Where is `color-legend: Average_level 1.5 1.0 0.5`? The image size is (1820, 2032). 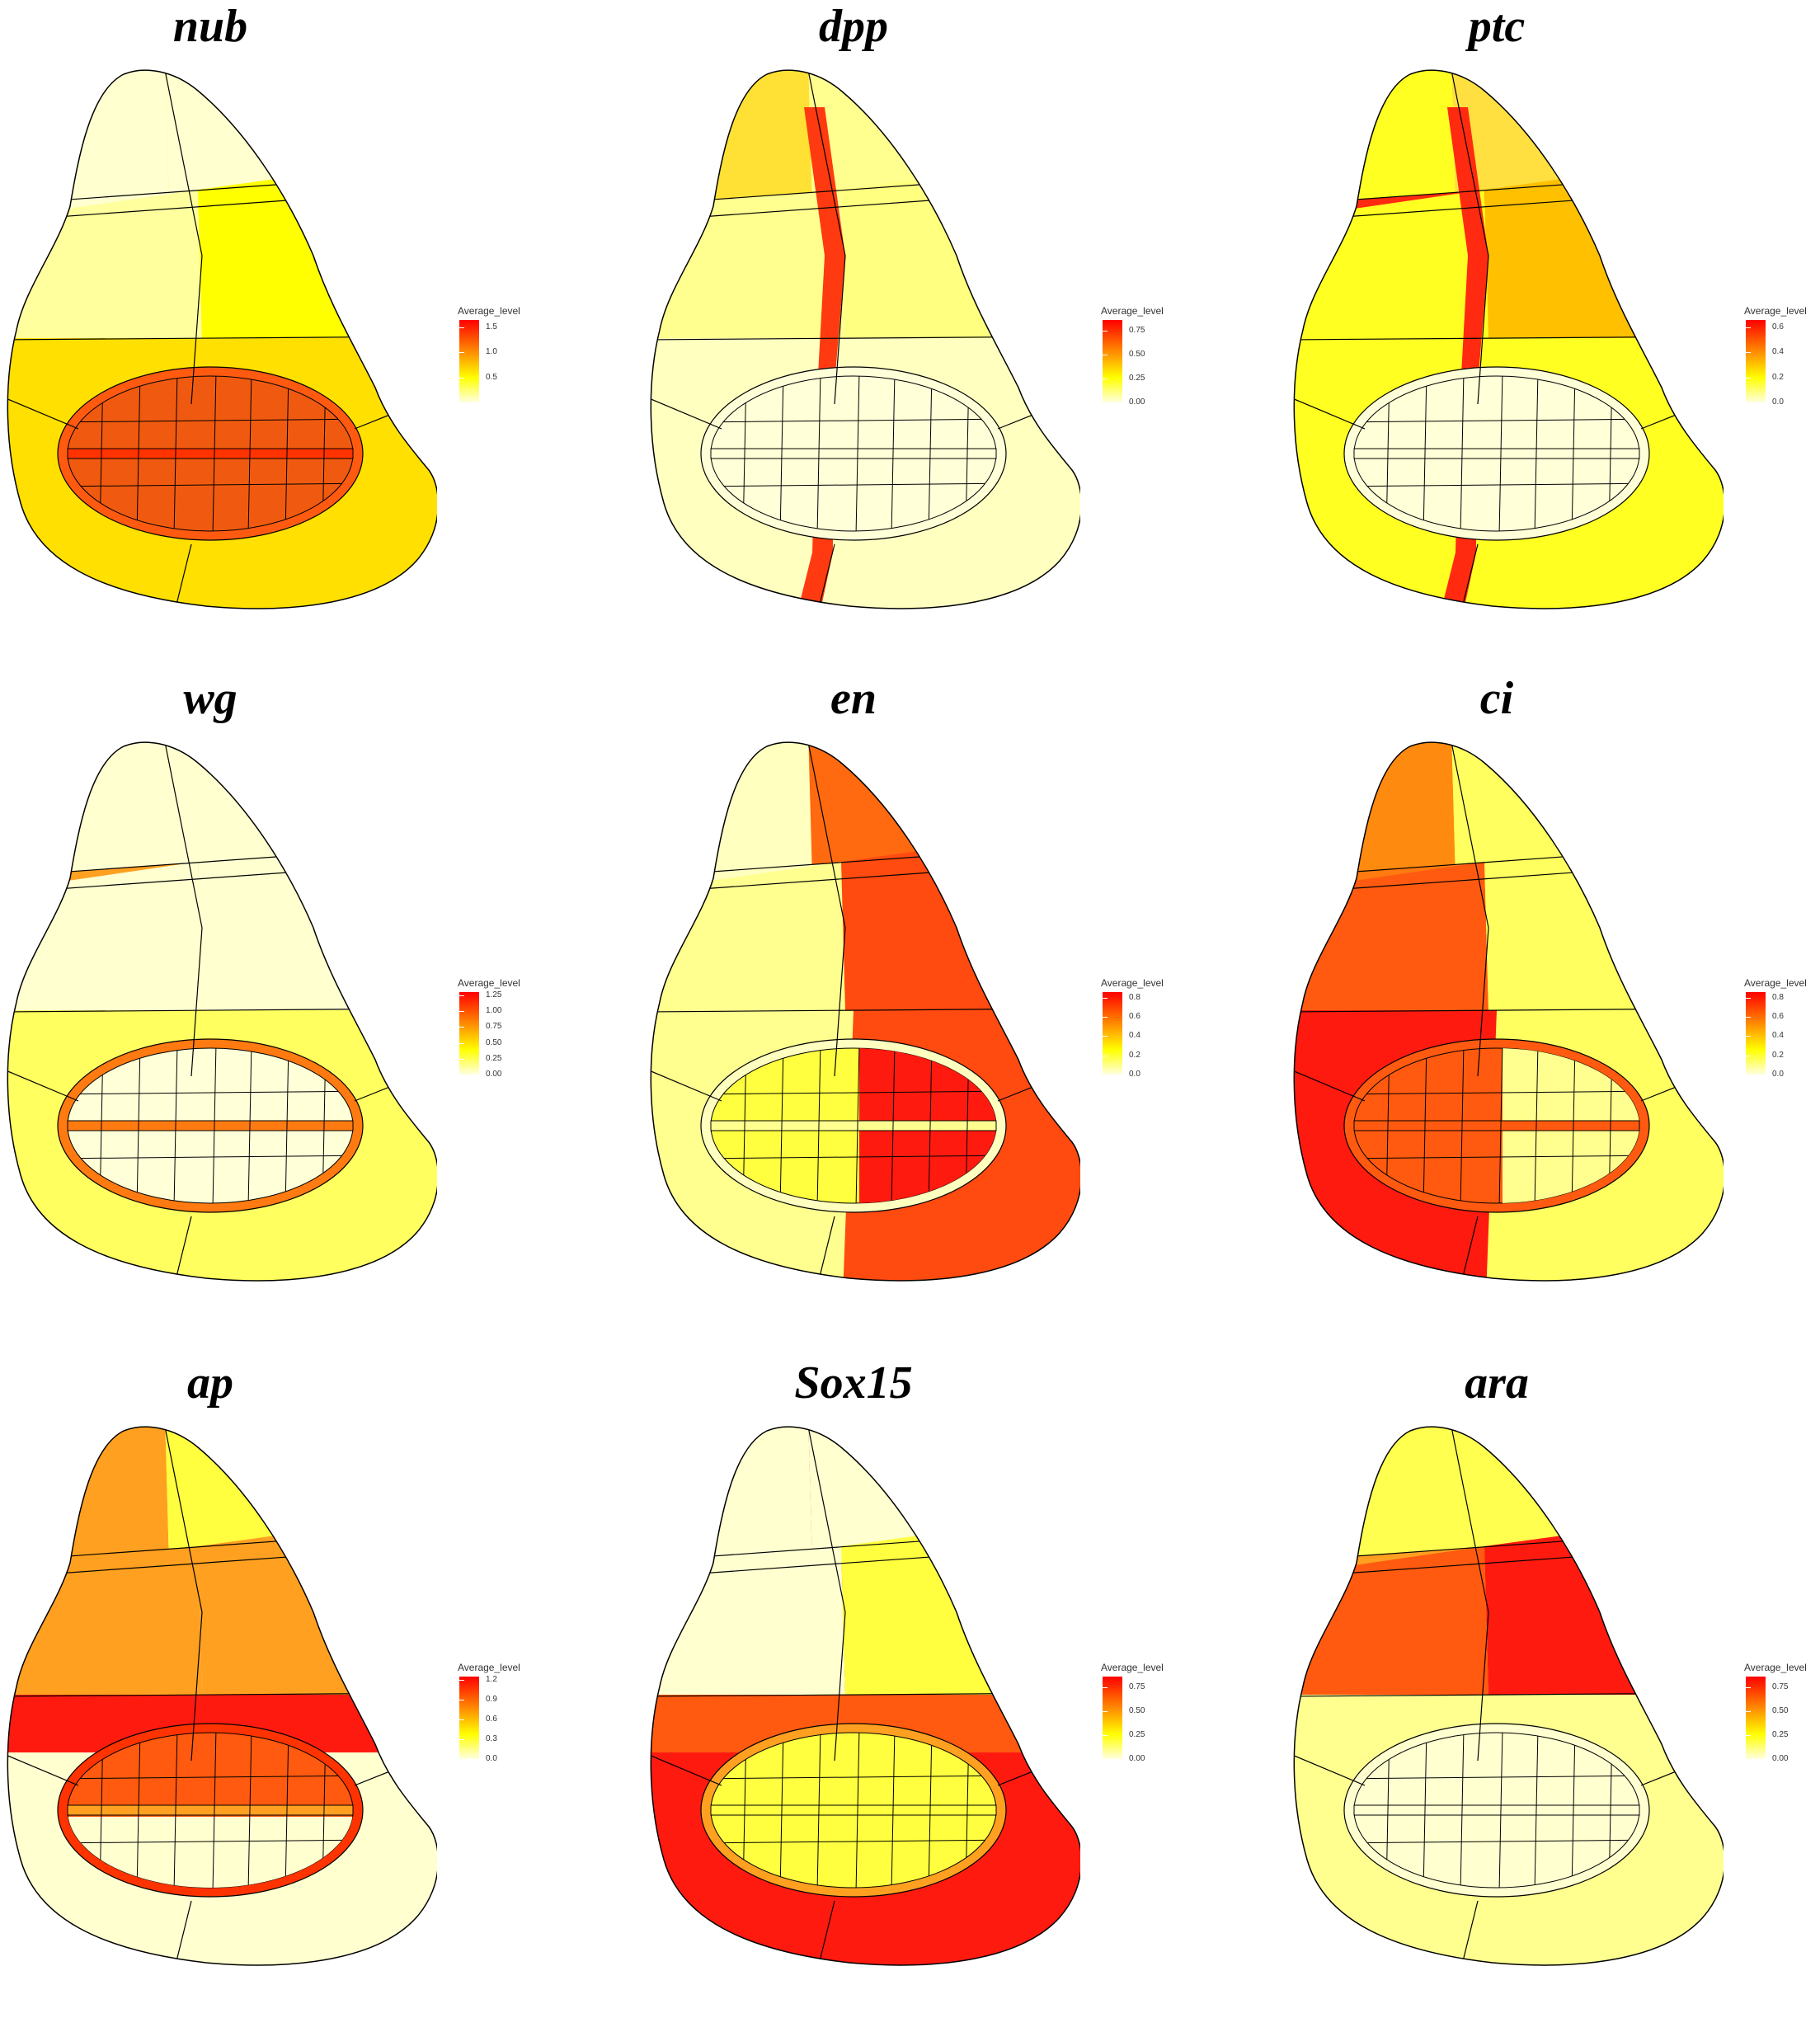
color-legend: Average_level 1.5 1.0 0.5 is located at coordinates (515, 363).